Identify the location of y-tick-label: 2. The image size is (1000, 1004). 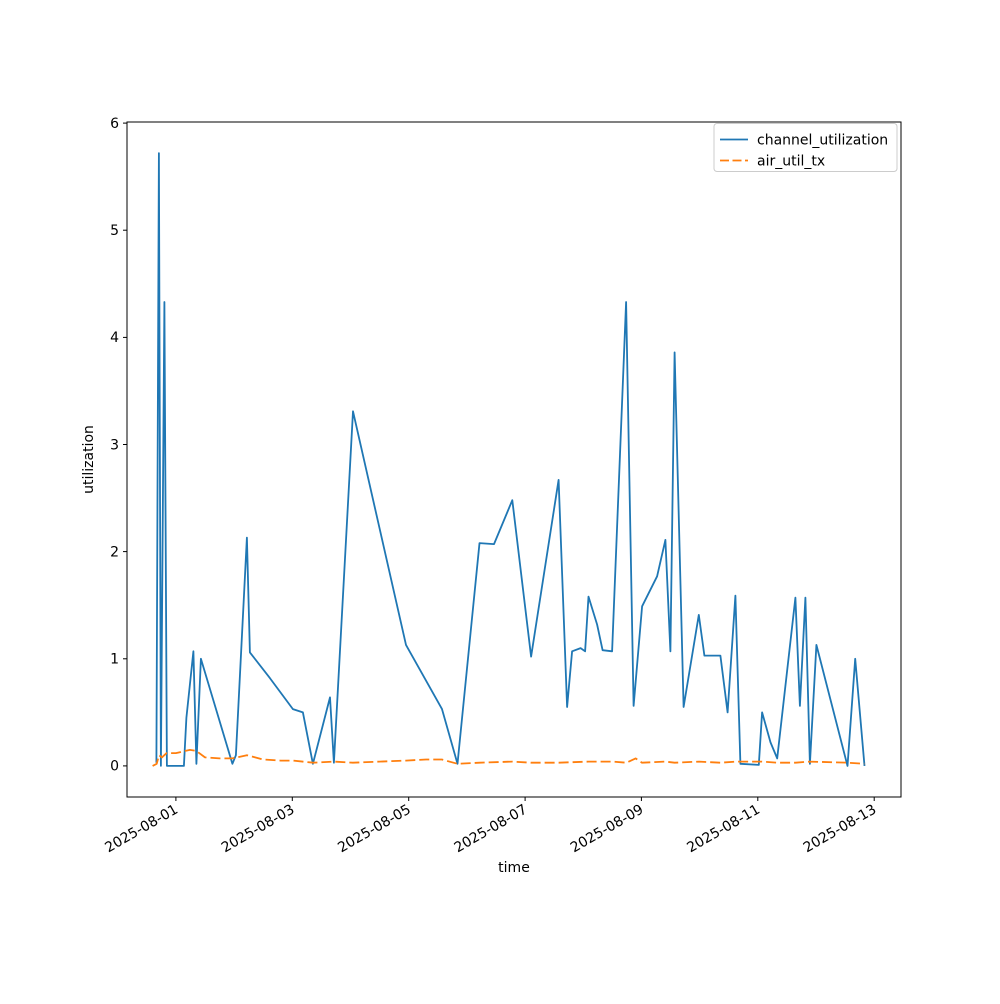
(114, 552).